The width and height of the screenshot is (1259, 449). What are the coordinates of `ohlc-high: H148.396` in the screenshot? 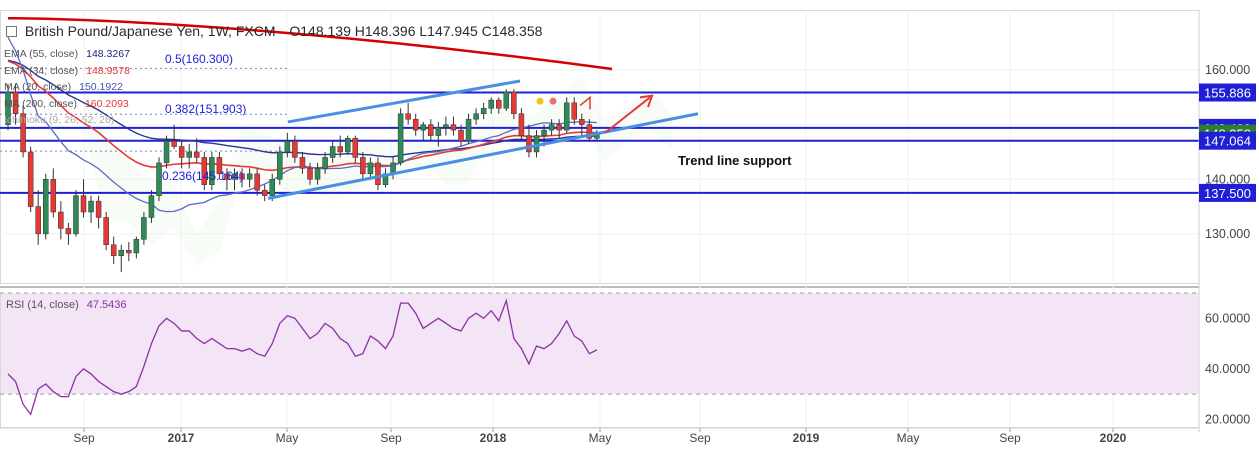 It's located at (385, 31).